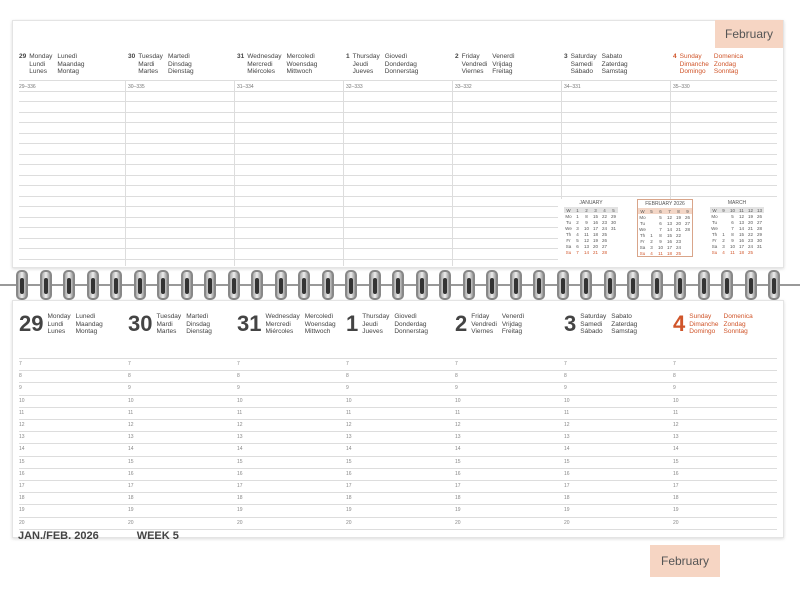 Image resolution: width=800 pixels, height=600 pixels. I want to click on column-divider, so click(452, 173).